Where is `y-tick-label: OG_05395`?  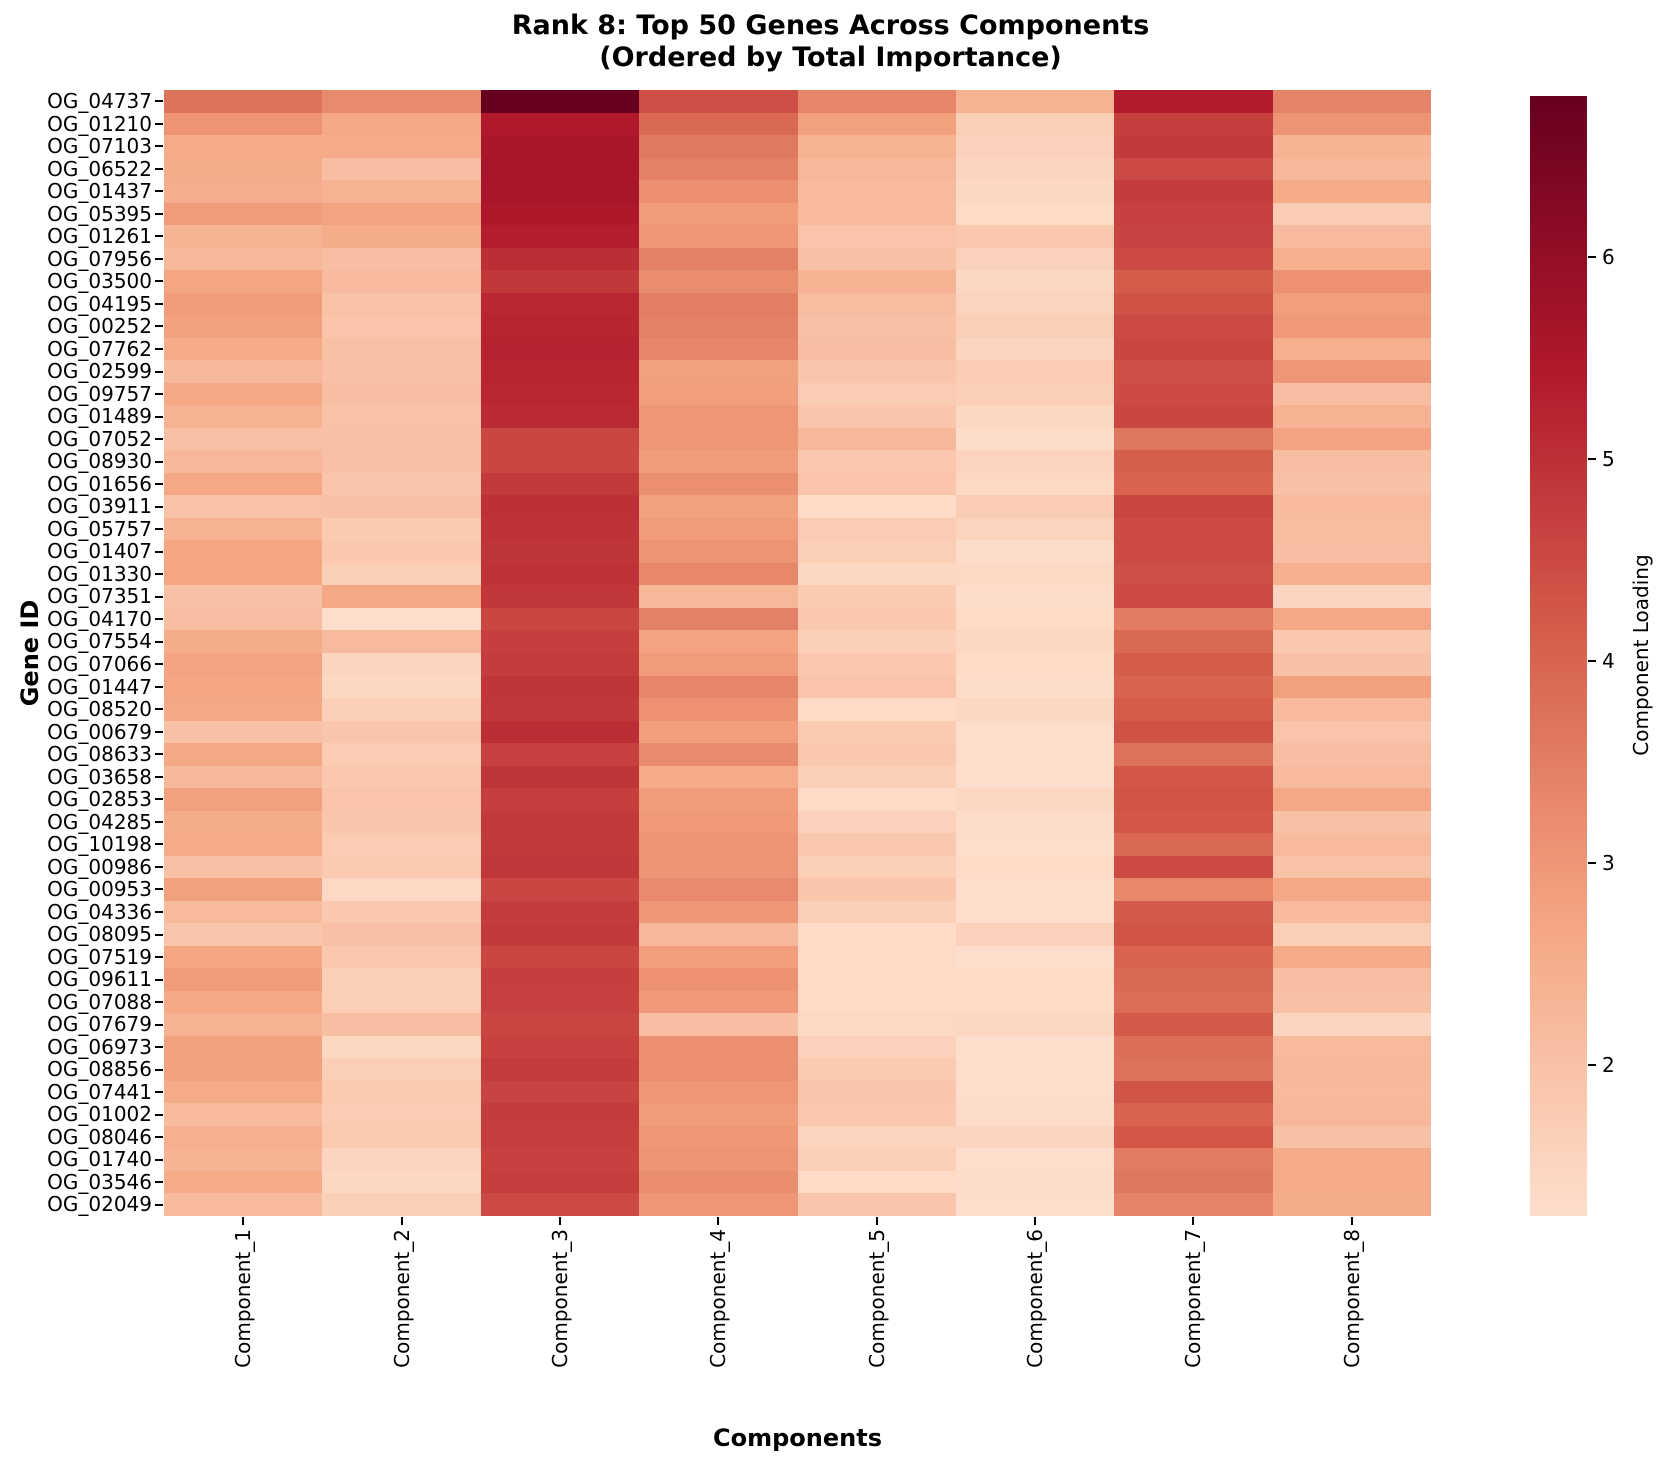
y-tick-label: OG_05395 is located at coordinates (99, 213).